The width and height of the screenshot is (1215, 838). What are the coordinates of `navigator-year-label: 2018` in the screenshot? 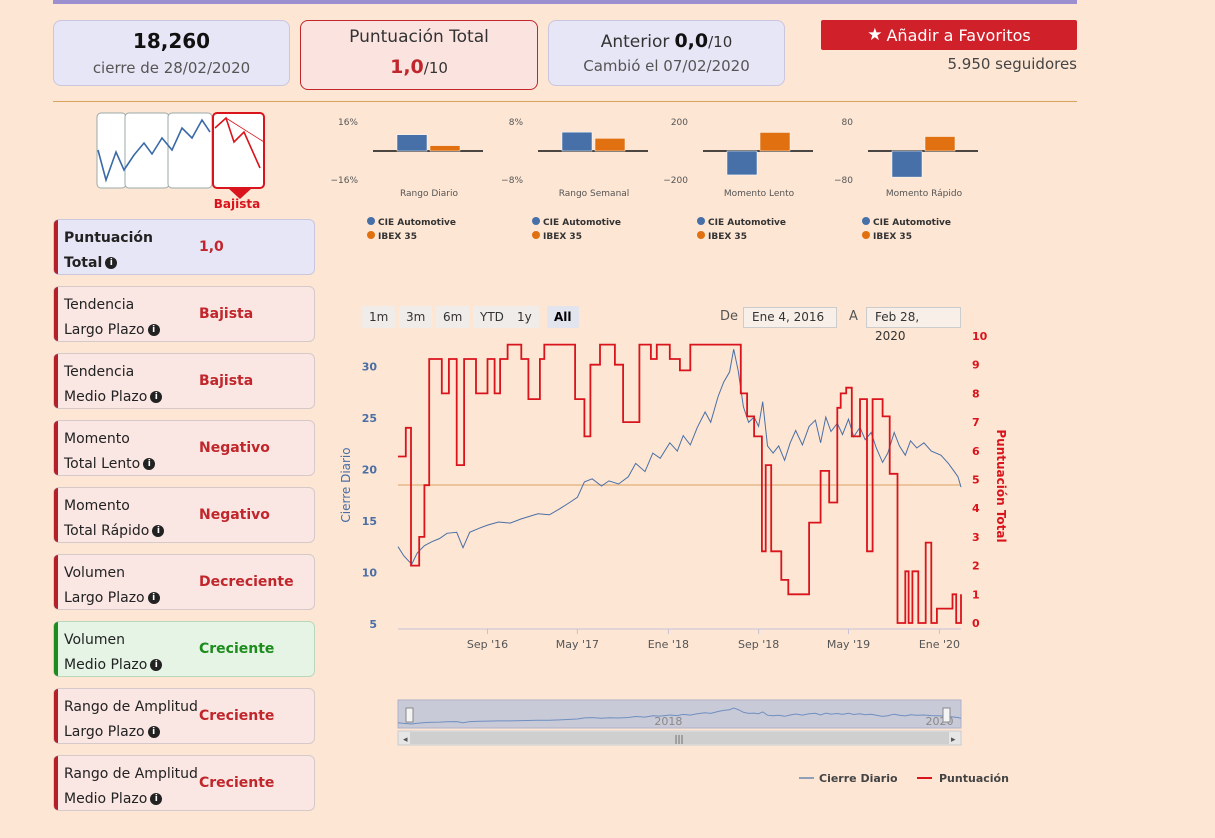 It's located at (668, 721).